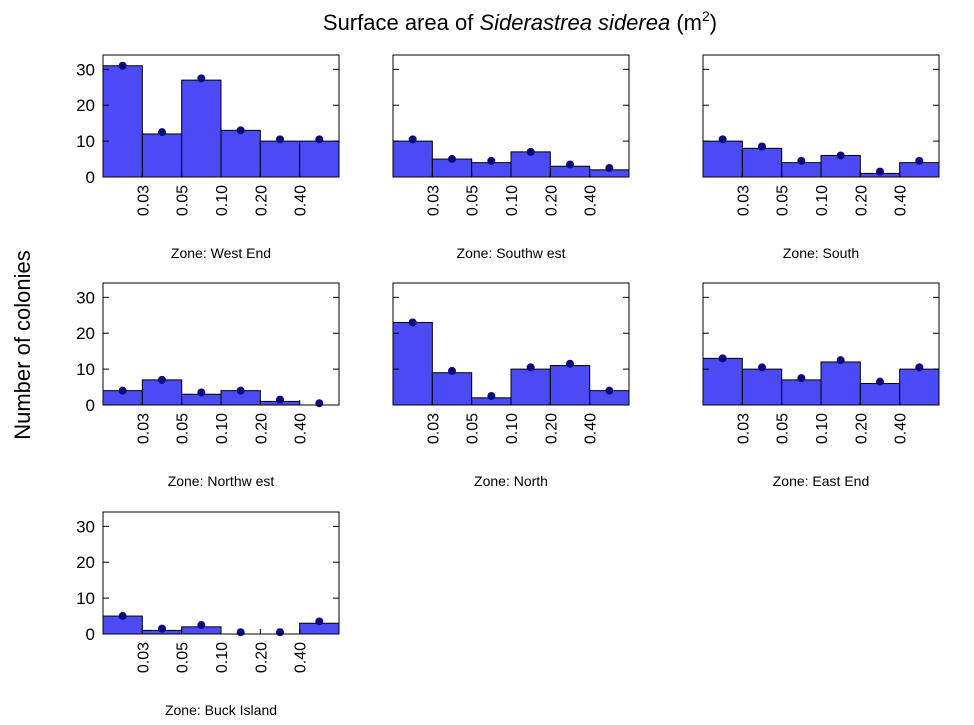 Image resolution: width=974 pixels, height=725 pixels. I want to click on x-axis-label: Zone: Northw est, so click(221, 481).